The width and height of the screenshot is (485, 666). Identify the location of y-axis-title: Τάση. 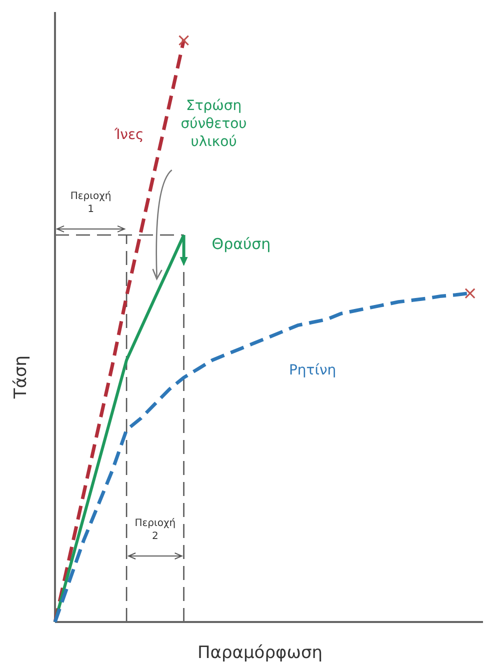
(21, 377).